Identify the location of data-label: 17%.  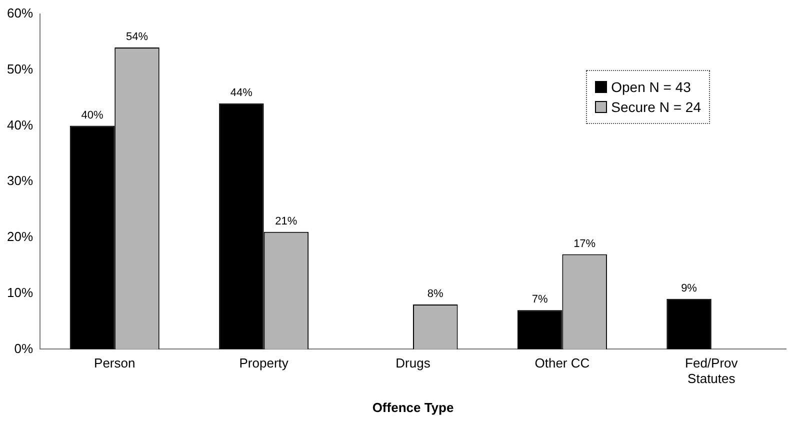
(585, 244).